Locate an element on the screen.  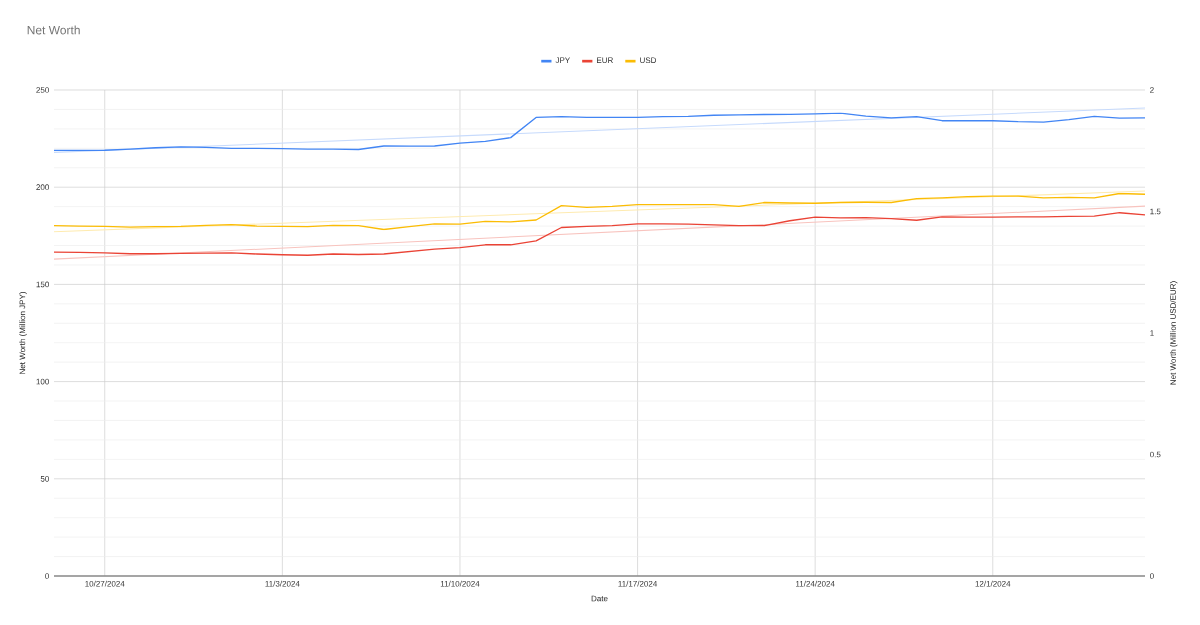
y-tick-label: 150 is located at coordinates (42, 284).